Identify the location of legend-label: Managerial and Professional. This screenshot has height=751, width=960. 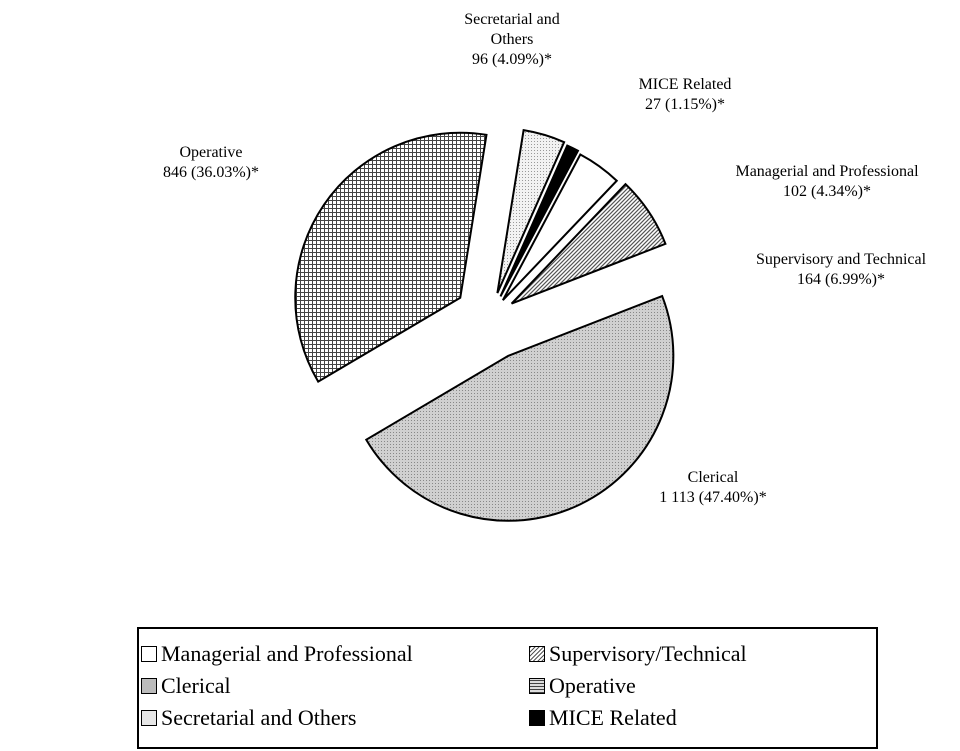
(287, 653).